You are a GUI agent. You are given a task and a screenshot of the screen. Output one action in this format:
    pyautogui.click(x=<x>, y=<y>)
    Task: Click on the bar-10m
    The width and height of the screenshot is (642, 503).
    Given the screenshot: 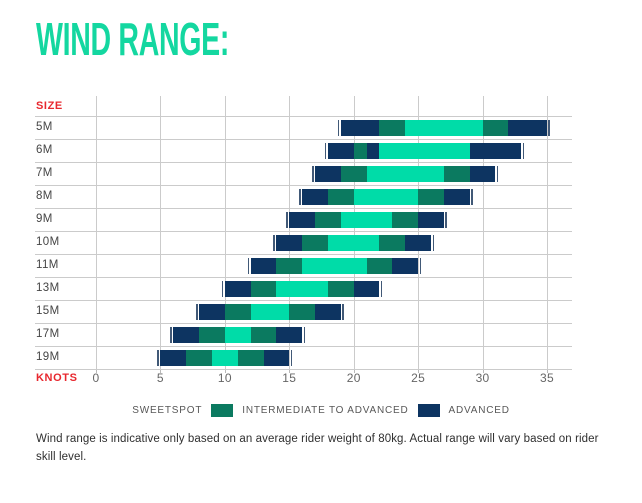 What is the action you would take?
    pyautogui.click(x=353, y=242)
    